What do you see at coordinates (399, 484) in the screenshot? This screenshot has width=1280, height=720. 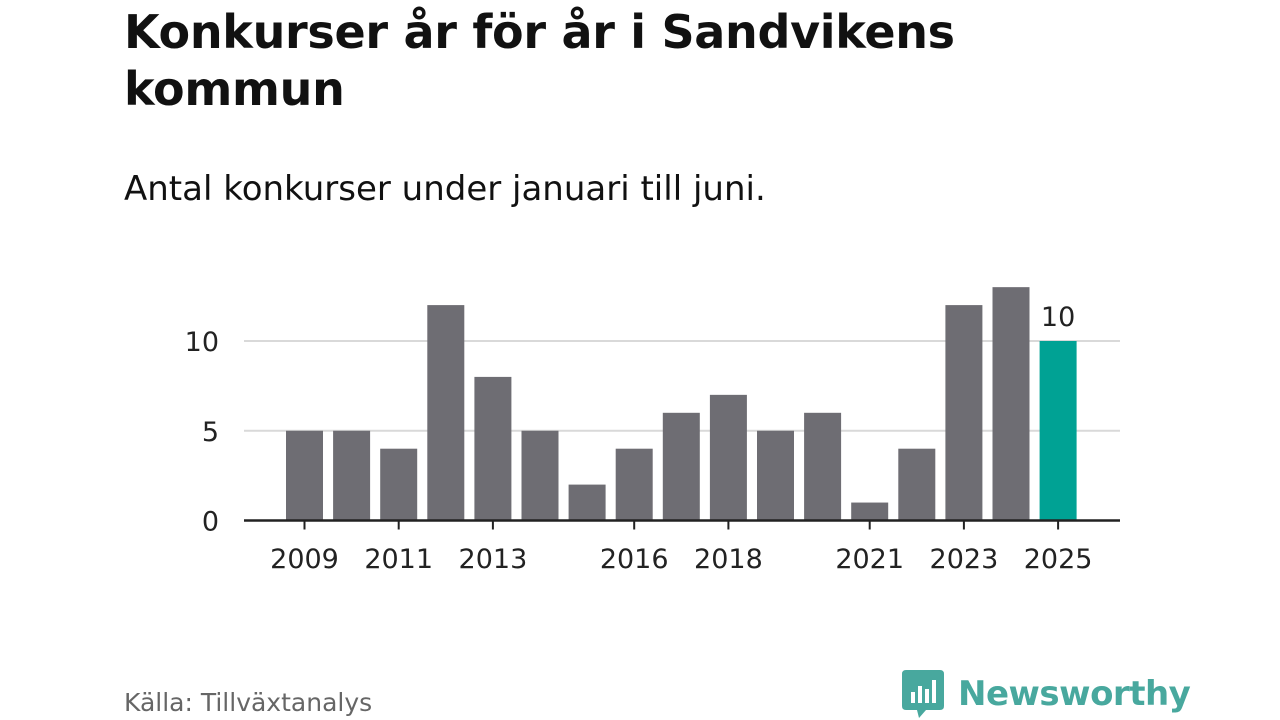 I see `bar-2011` at bounding box center [399, 484].